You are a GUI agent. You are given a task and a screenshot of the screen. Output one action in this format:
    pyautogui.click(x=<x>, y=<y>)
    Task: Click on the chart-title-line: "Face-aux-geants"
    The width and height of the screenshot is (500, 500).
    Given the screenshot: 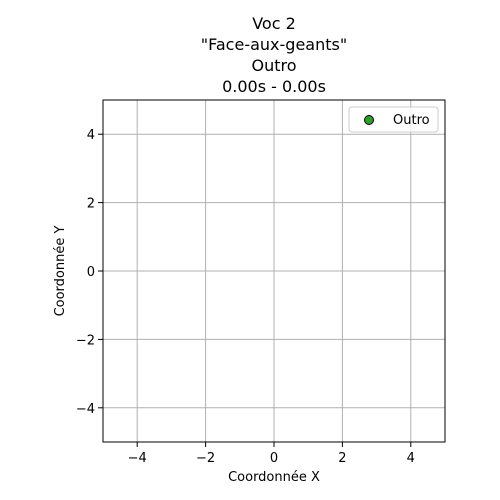 What is the action you would take?
    pyautogui.click(x=274, y=44)
    